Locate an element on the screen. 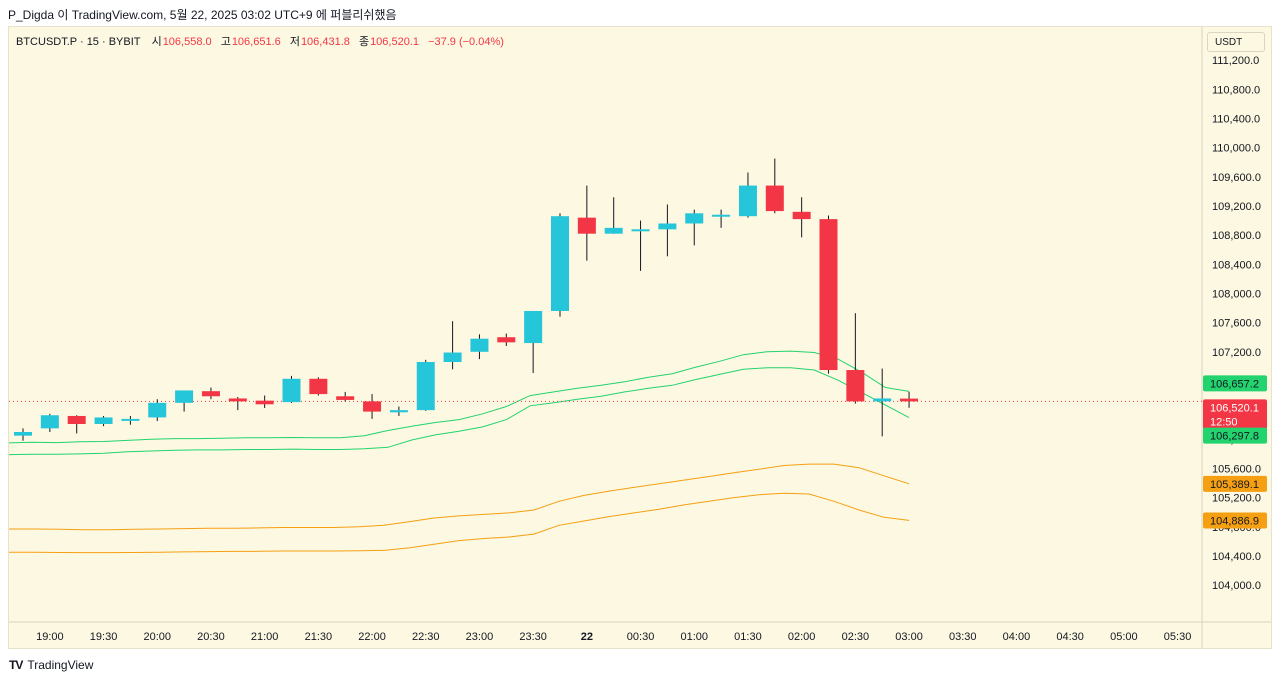 This screenshot has width=1280, height=682. y-tick-label: 111,200.0 is located at coordinates (1235, 61).